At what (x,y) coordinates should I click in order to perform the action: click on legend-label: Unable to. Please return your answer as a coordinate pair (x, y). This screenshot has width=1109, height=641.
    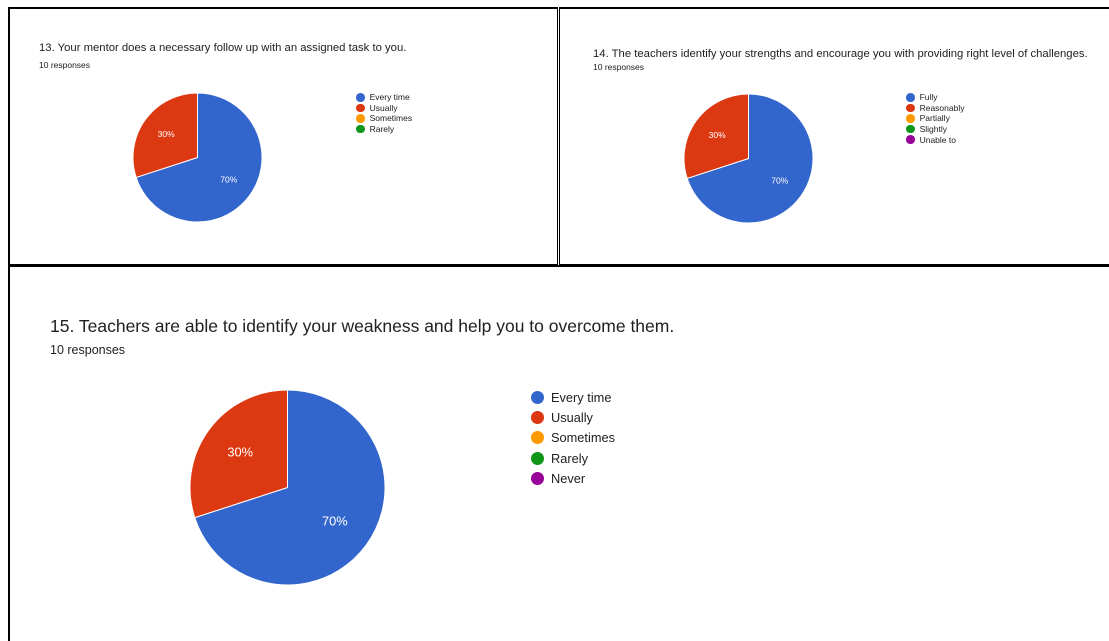
    Looking at the image, I should click on (937, 139).